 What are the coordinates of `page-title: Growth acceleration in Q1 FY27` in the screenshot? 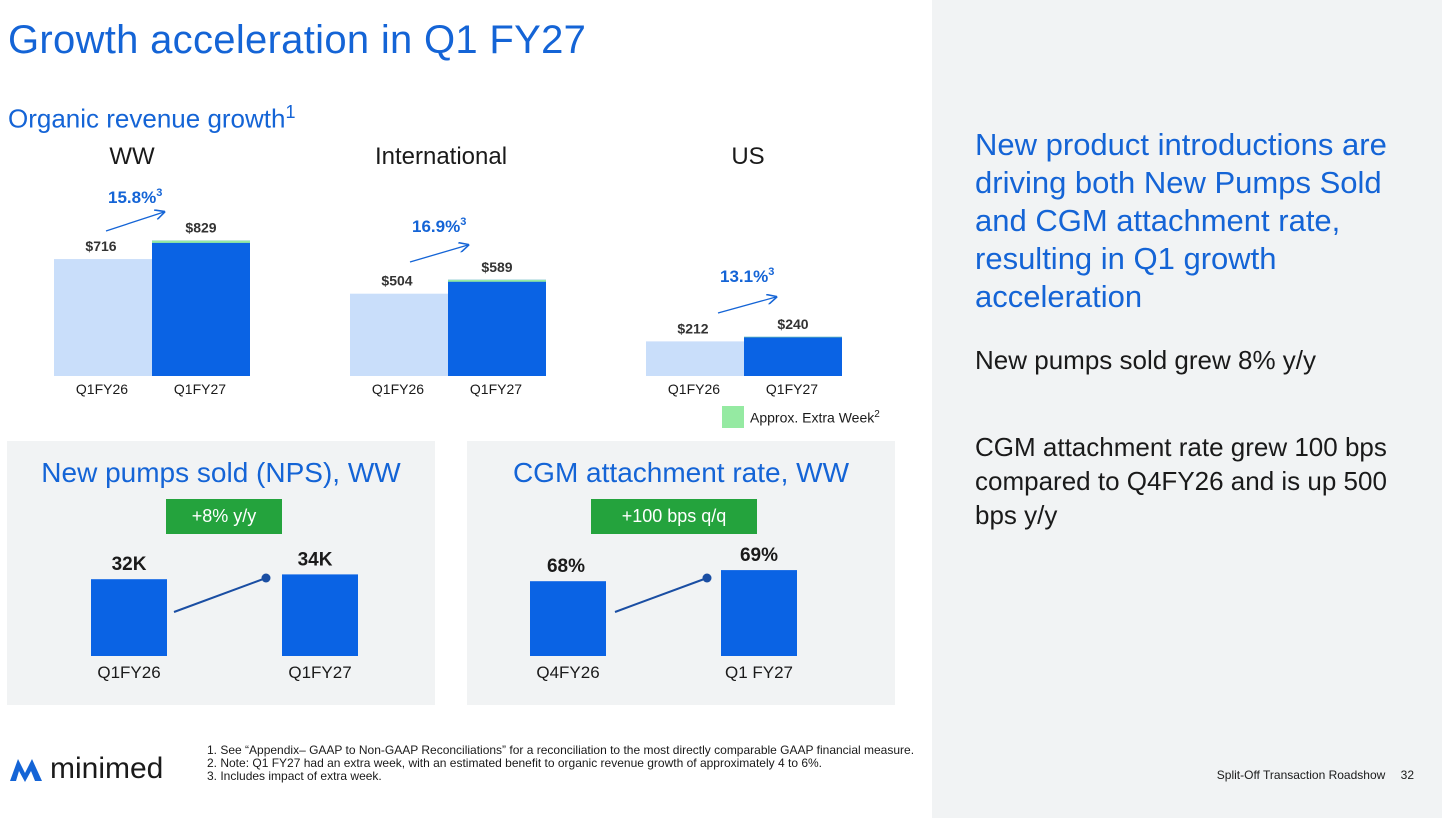 It's located at (297, 40).